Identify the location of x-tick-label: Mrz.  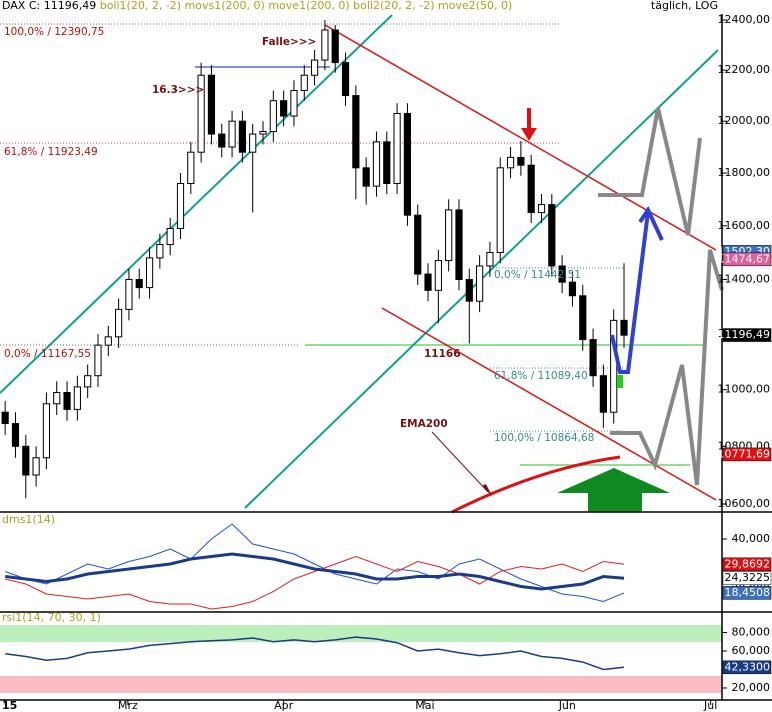
(128, 705).